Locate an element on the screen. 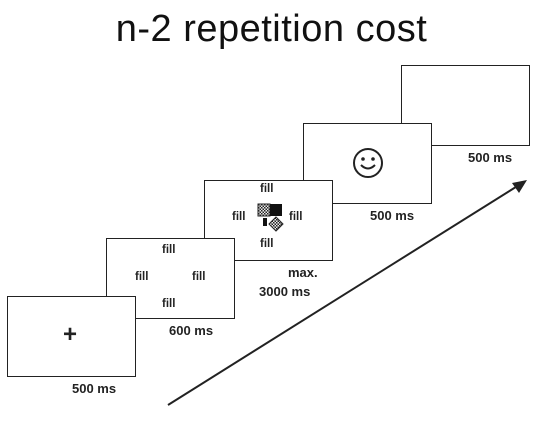 The height and width of the screenshot is (422, 543). target-pattern-icon is located at coordinates (270, 217).